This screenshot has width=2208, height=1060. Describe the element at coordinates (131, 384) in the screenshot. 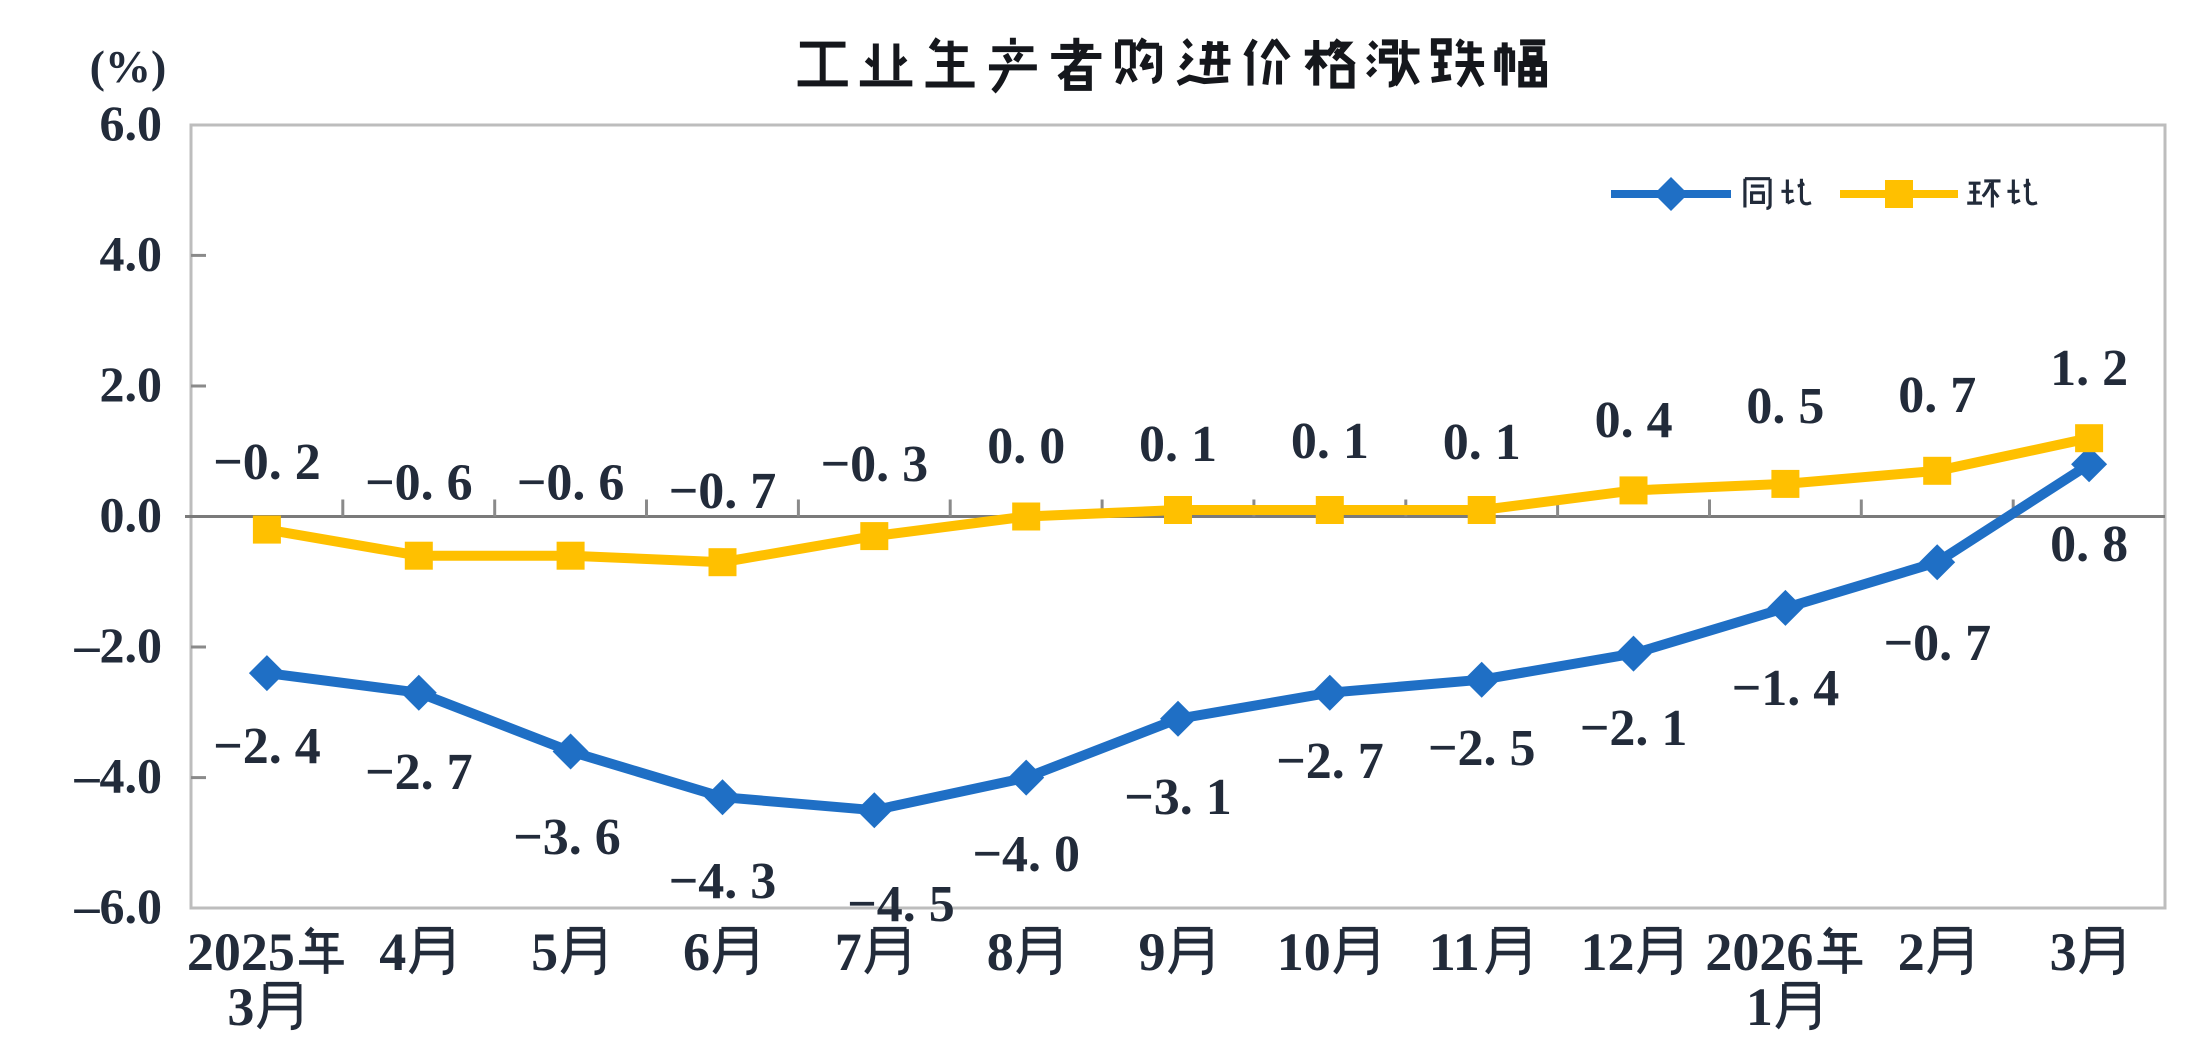

I see `svg-text: 2.0` at that location.